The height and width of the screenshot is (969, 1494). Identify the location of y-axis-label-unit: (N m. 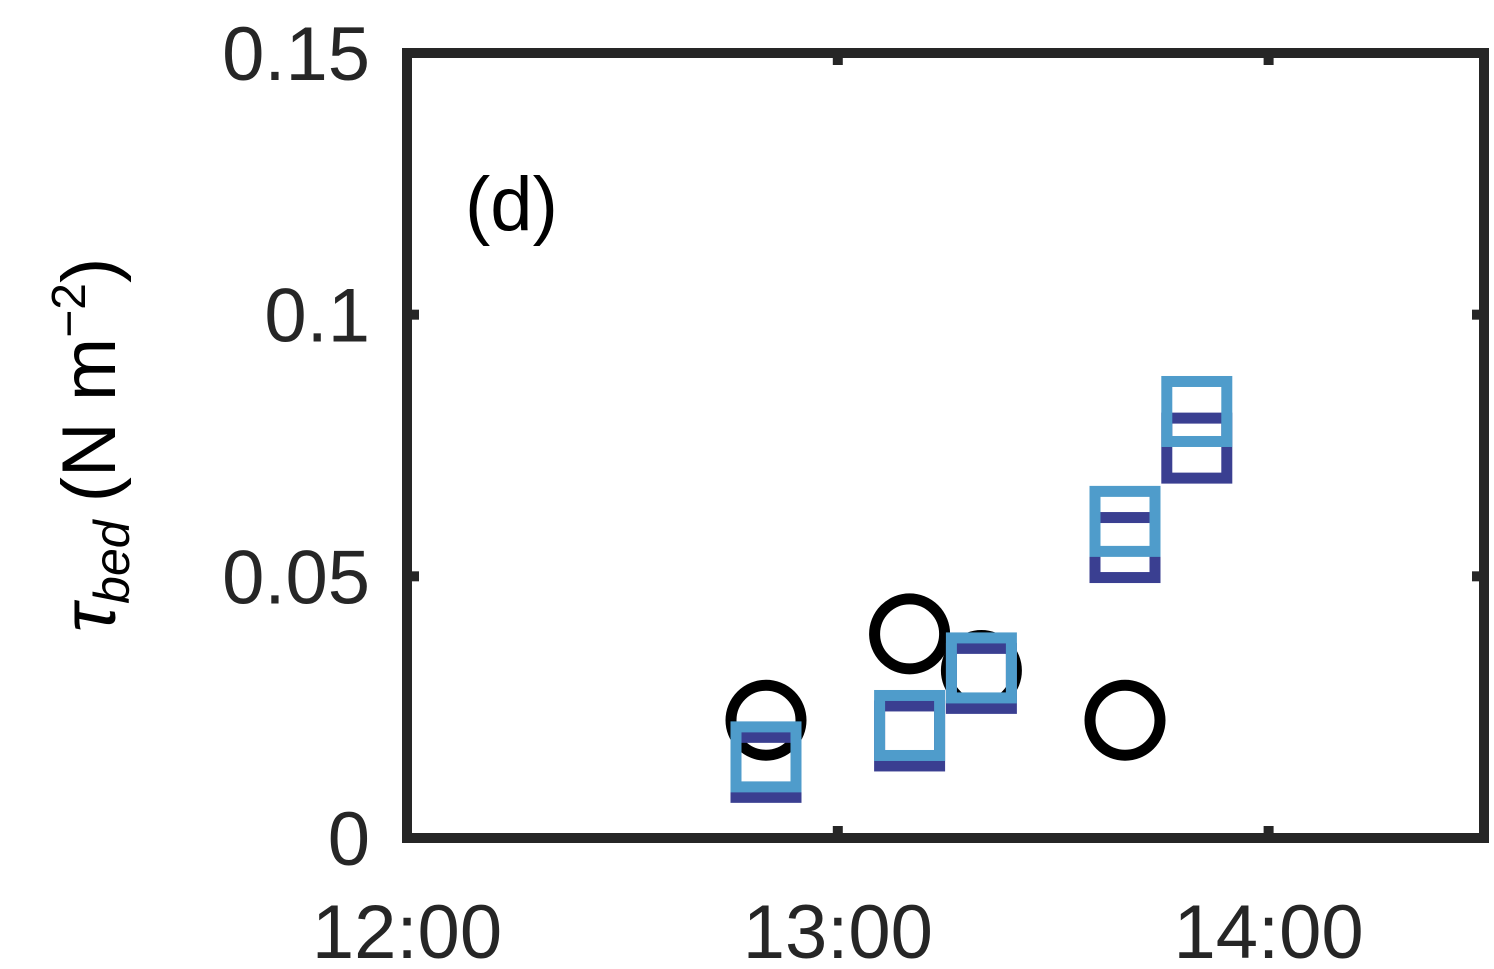
(89, 420).